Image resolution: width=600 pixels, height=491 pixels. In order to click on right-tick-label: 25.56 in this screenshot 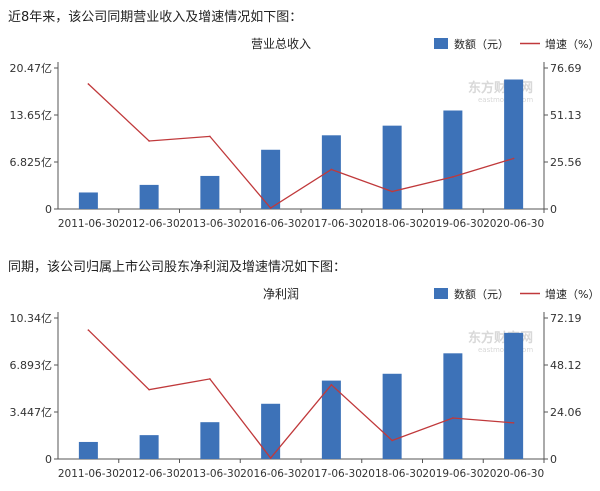, I will do `click(566, 162)`.